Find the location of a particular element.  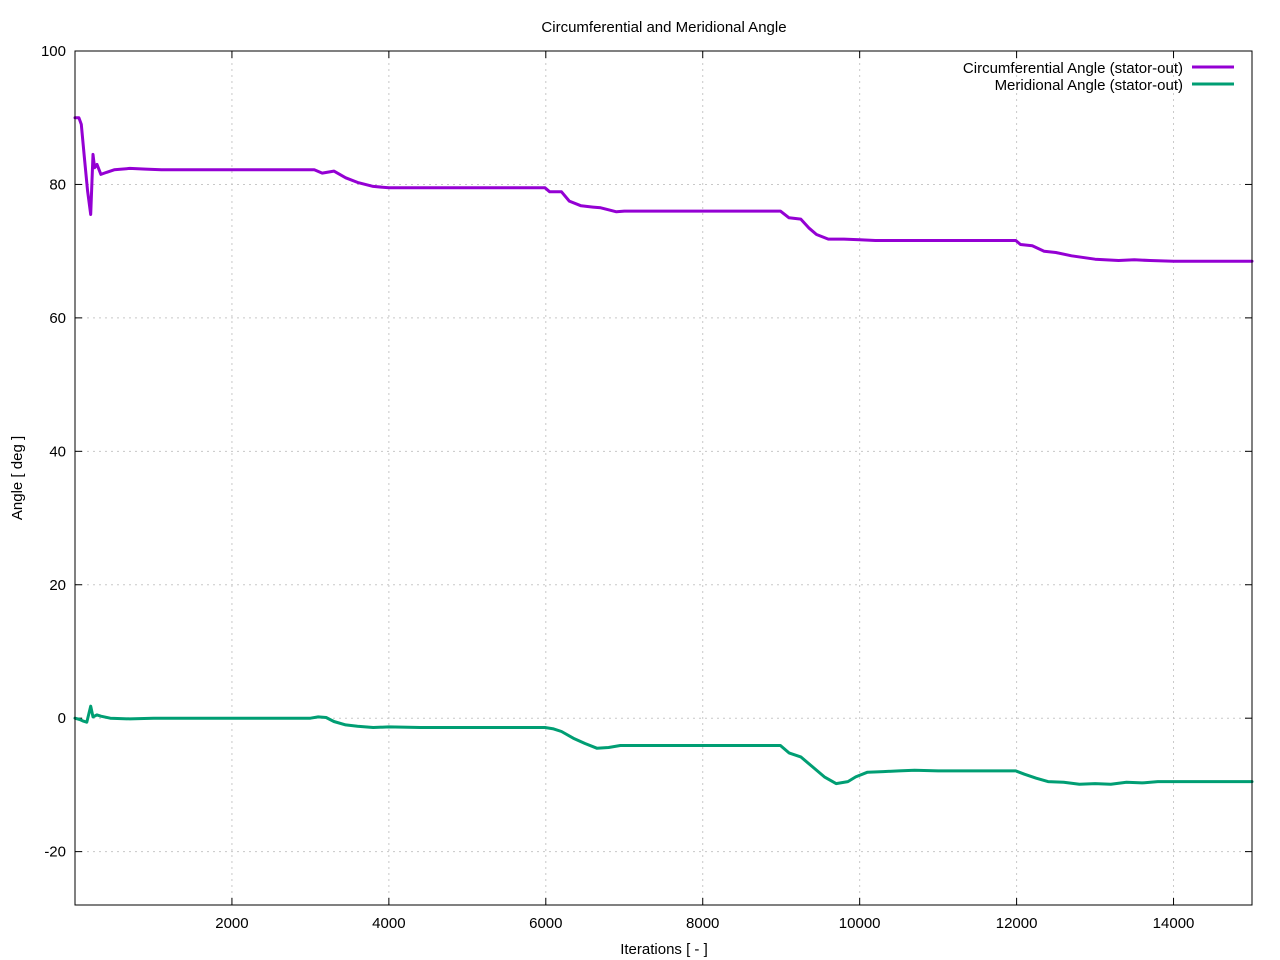

legend-label-circumferential: Circumferential Angle (stator-out) is located at coordinates (1073, 68).